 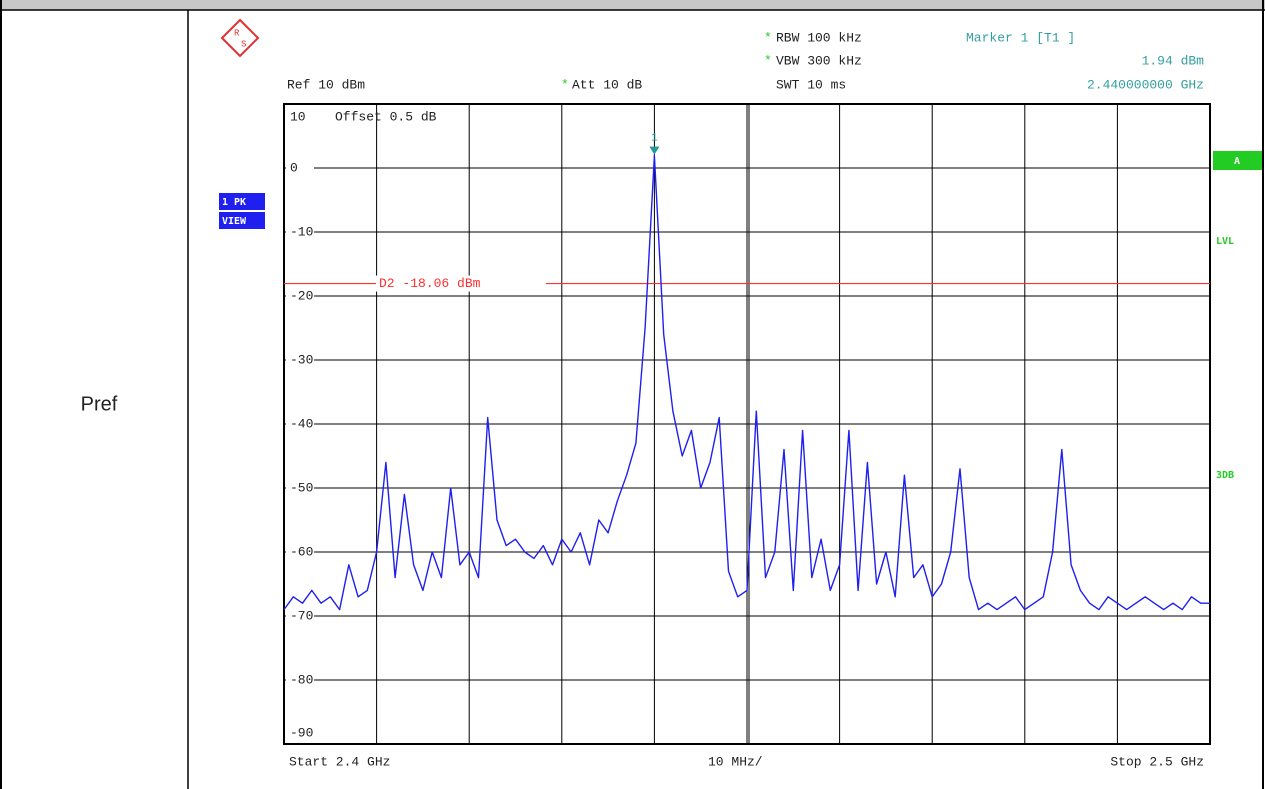 I want to click on y-tick-label: 10, so click(x=298, y=116).